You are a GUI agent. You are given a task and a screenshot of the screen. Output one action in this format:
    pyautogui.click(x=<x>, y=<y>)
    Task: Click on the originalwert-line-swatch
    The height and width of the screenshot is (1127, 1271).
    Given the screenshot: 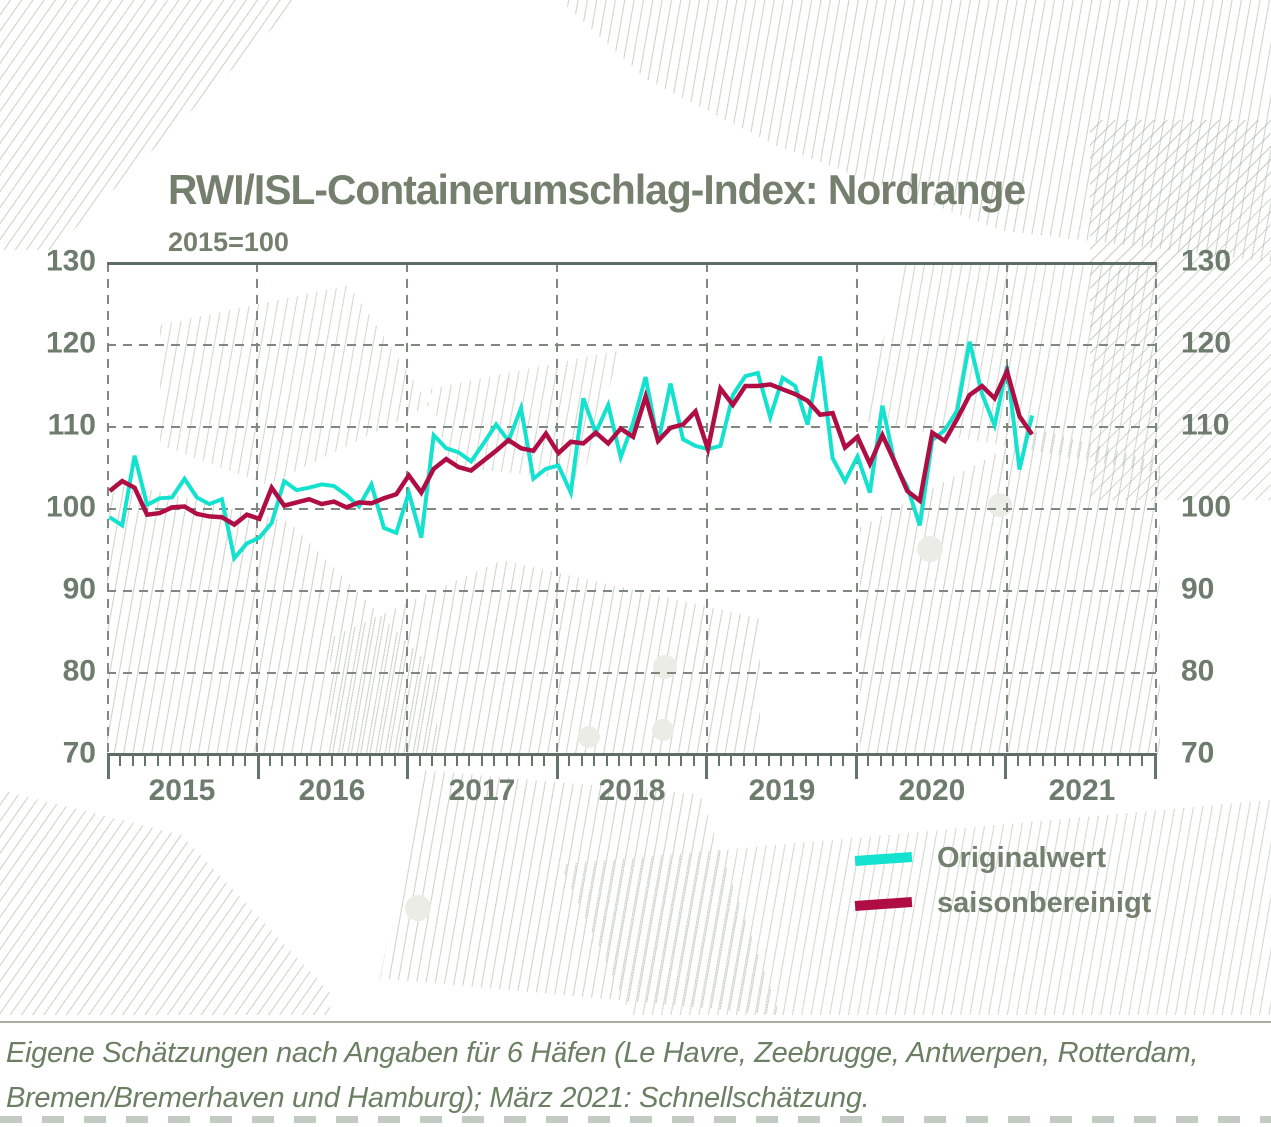 What is the action you would take?
    pyautogui.click(x=883, y=859)
    